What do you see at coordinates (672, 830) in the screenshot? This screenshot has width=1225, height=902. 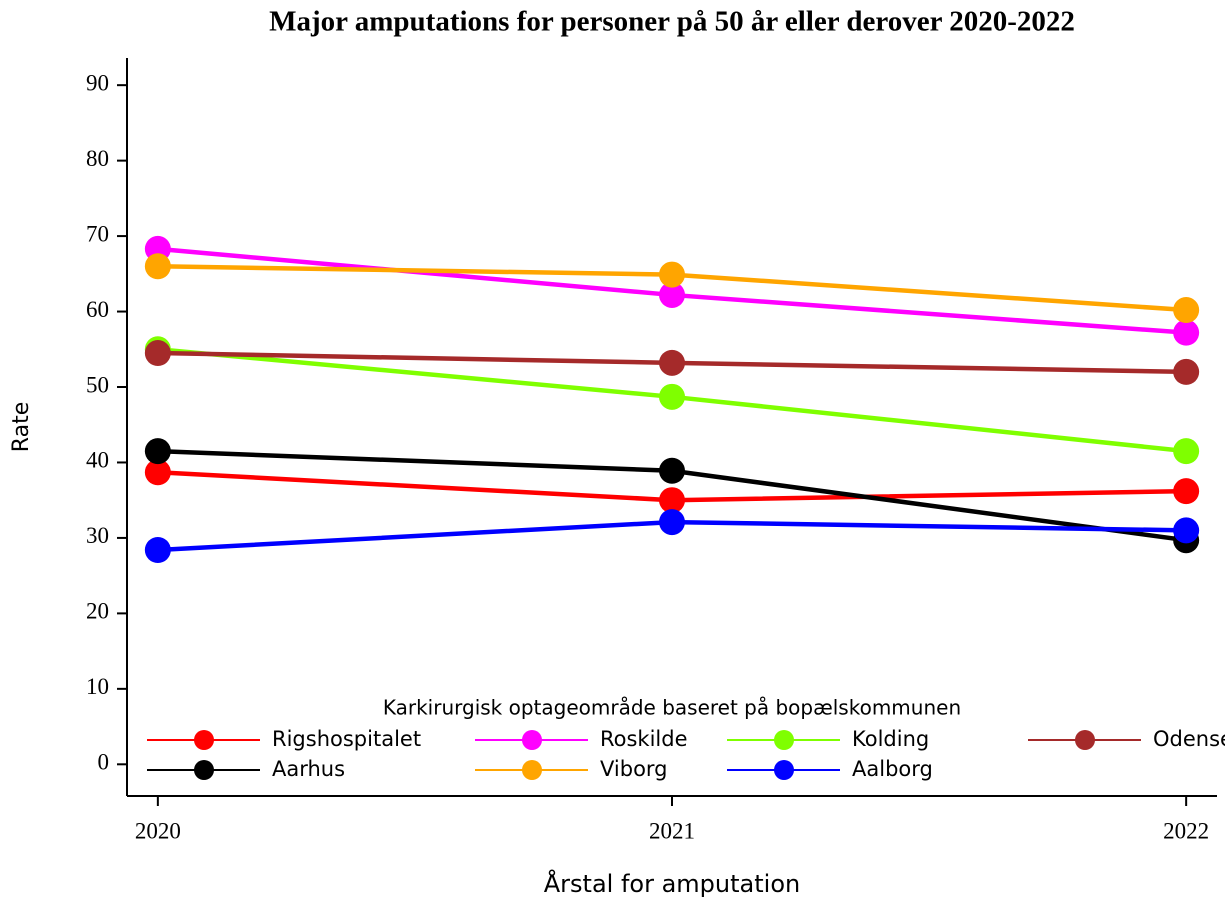 I see `x-tick-label: 2021` at bounding box center [672, 830].